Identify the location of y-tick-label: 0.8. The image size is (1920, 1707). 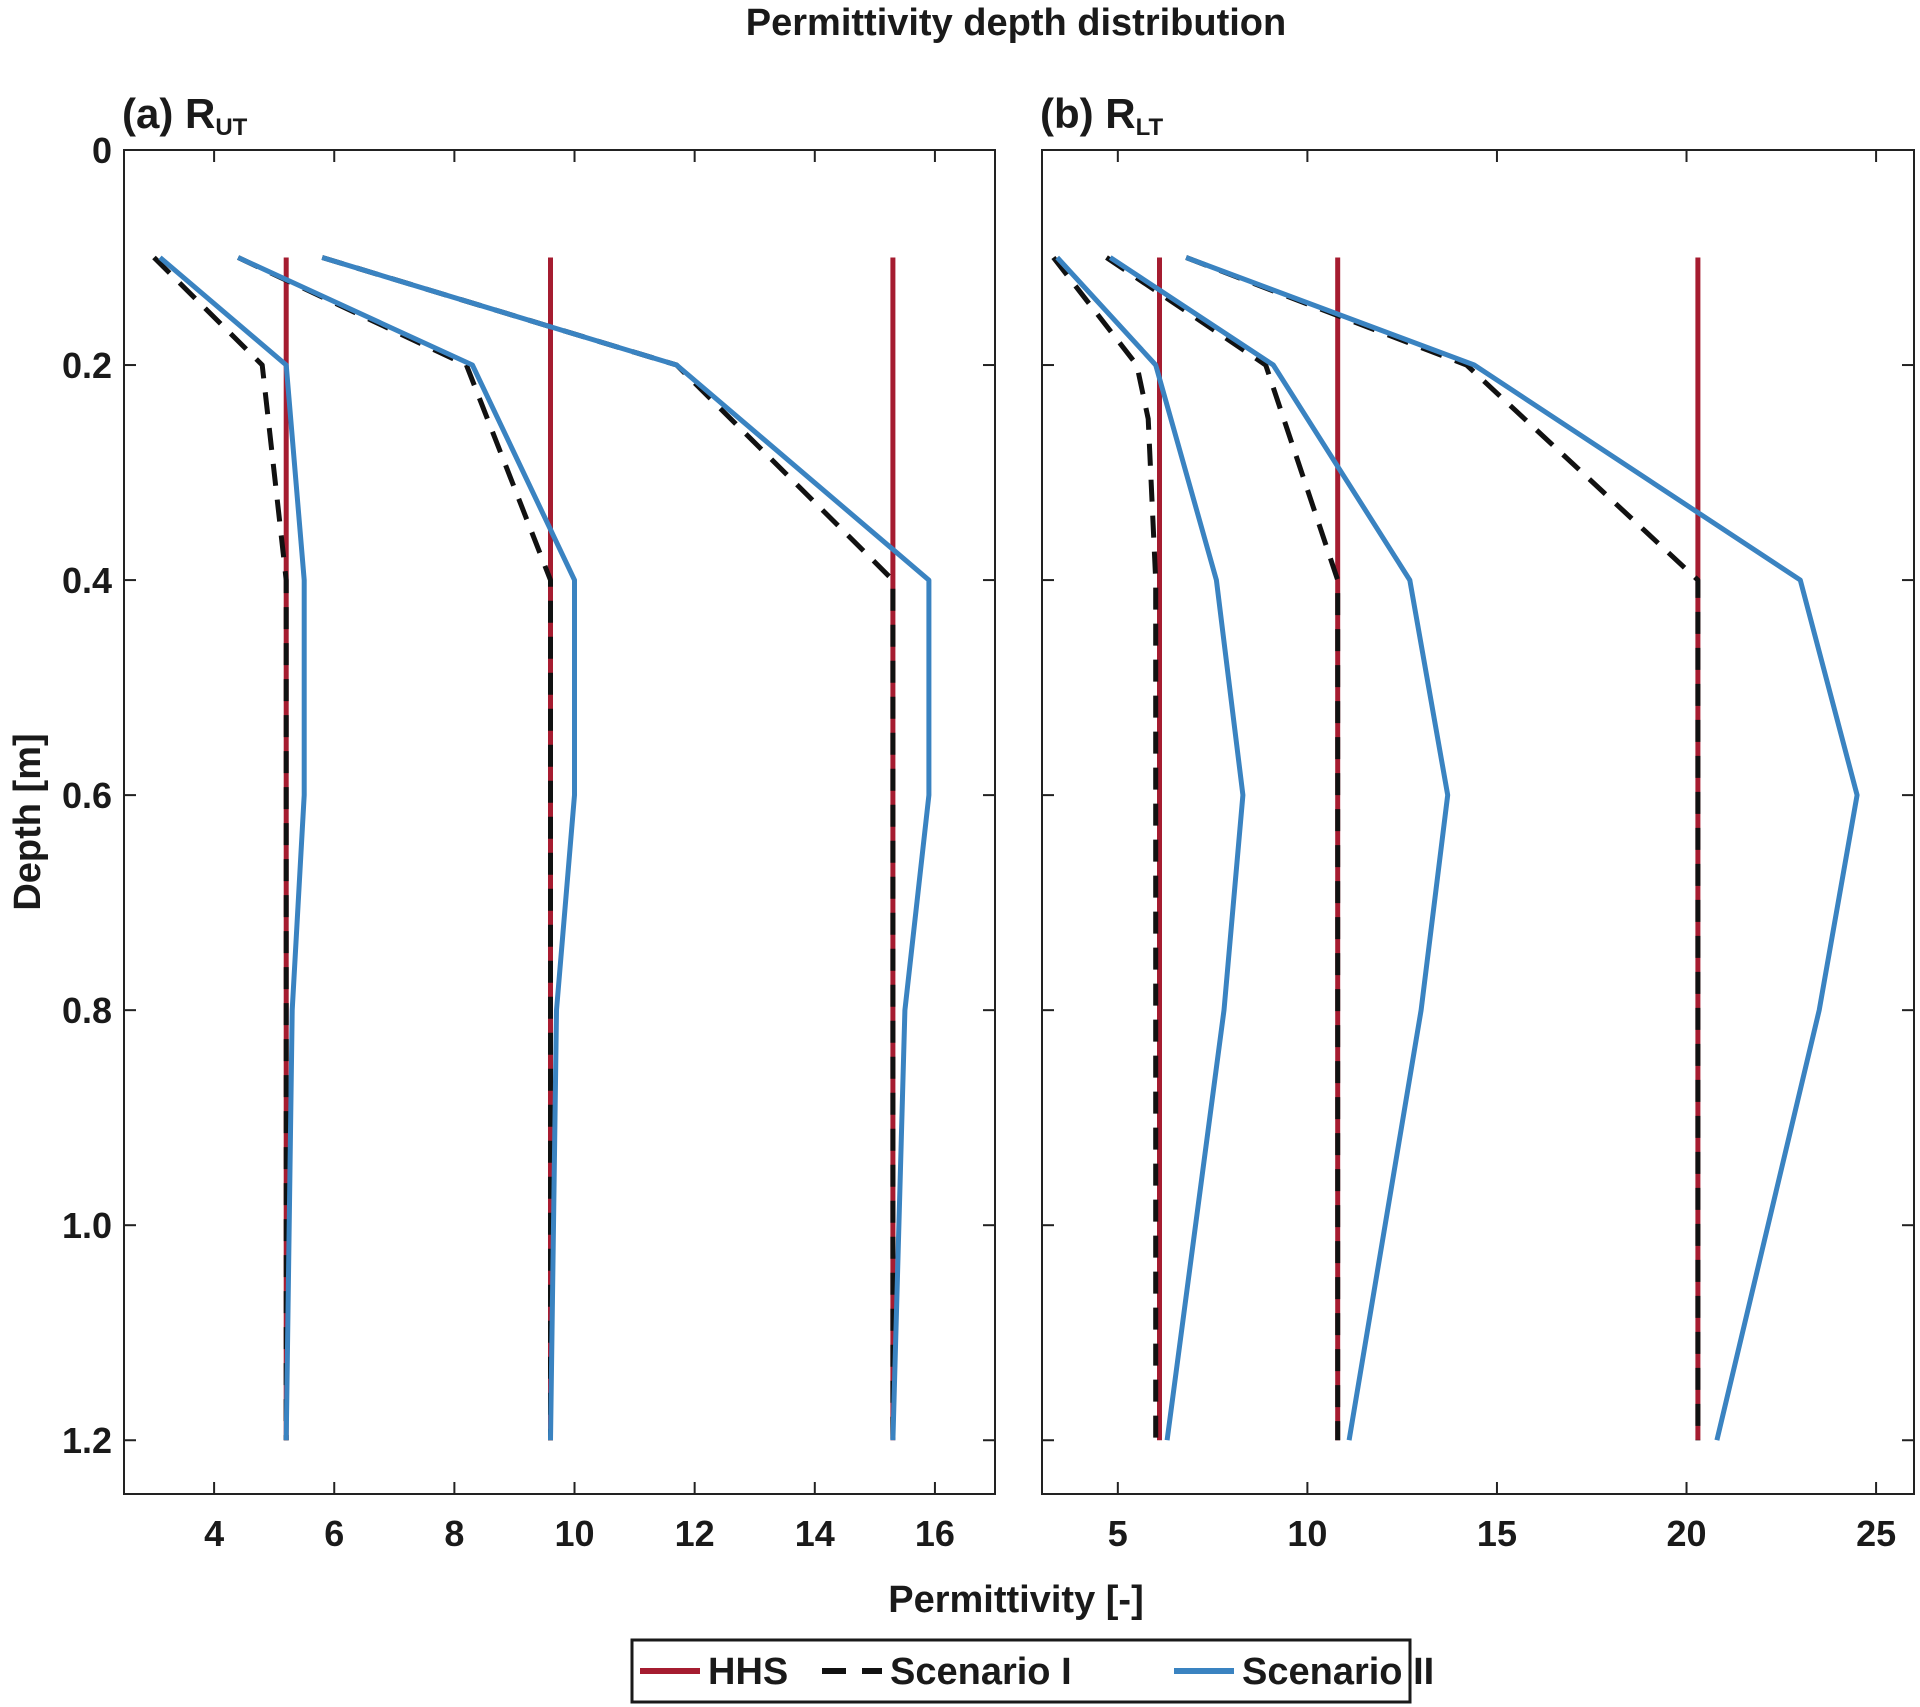
(87, 1010).